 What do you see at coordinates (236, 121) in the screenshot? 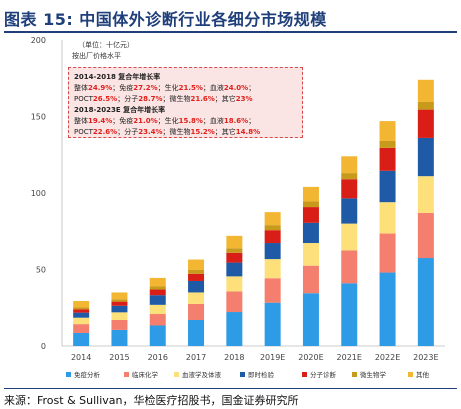
I see `cagr-value: 18.6%` at bounding box center [236, 121].